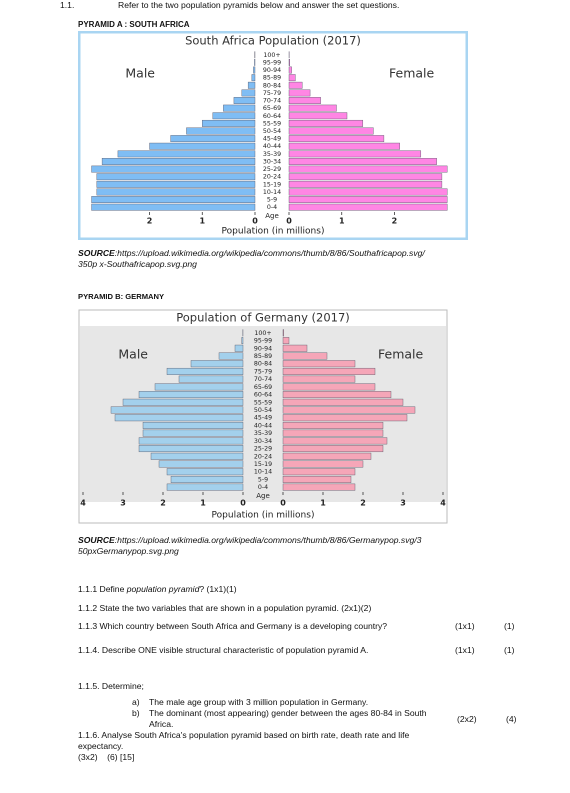  Describe the element at coordinates (128, 551) in the screenshot. I see `source-line: 50pxGermanypop.svg.png` at that location.